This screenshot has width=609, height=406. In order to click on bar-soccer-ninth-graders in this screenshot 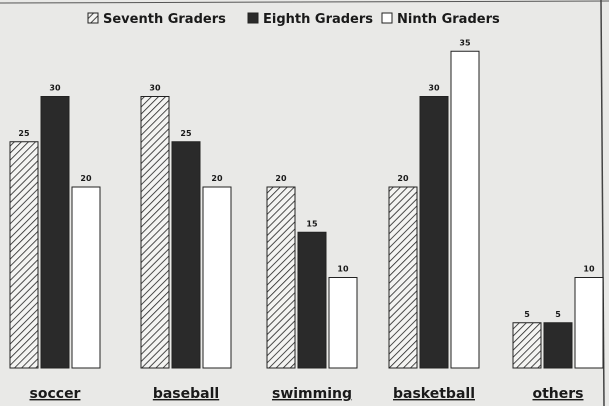, I will do `click(86, 277)`.